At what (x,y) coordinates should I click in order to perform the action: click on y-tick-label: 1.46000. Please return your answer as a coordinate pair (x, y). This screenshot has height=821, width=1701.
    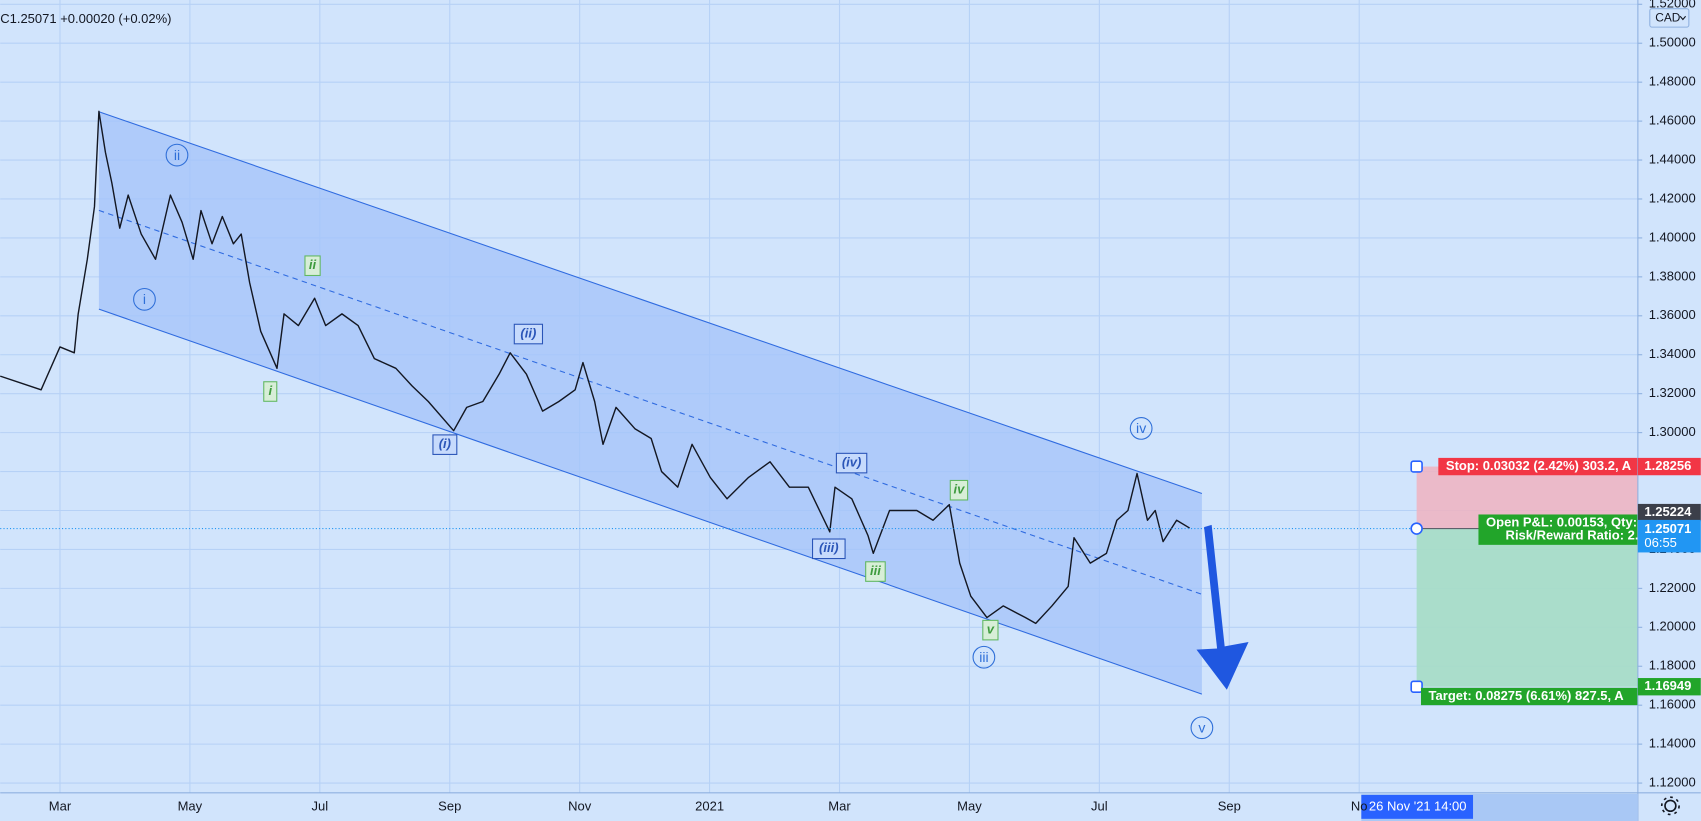
    Looking at the image, I should click on (1672, 120).